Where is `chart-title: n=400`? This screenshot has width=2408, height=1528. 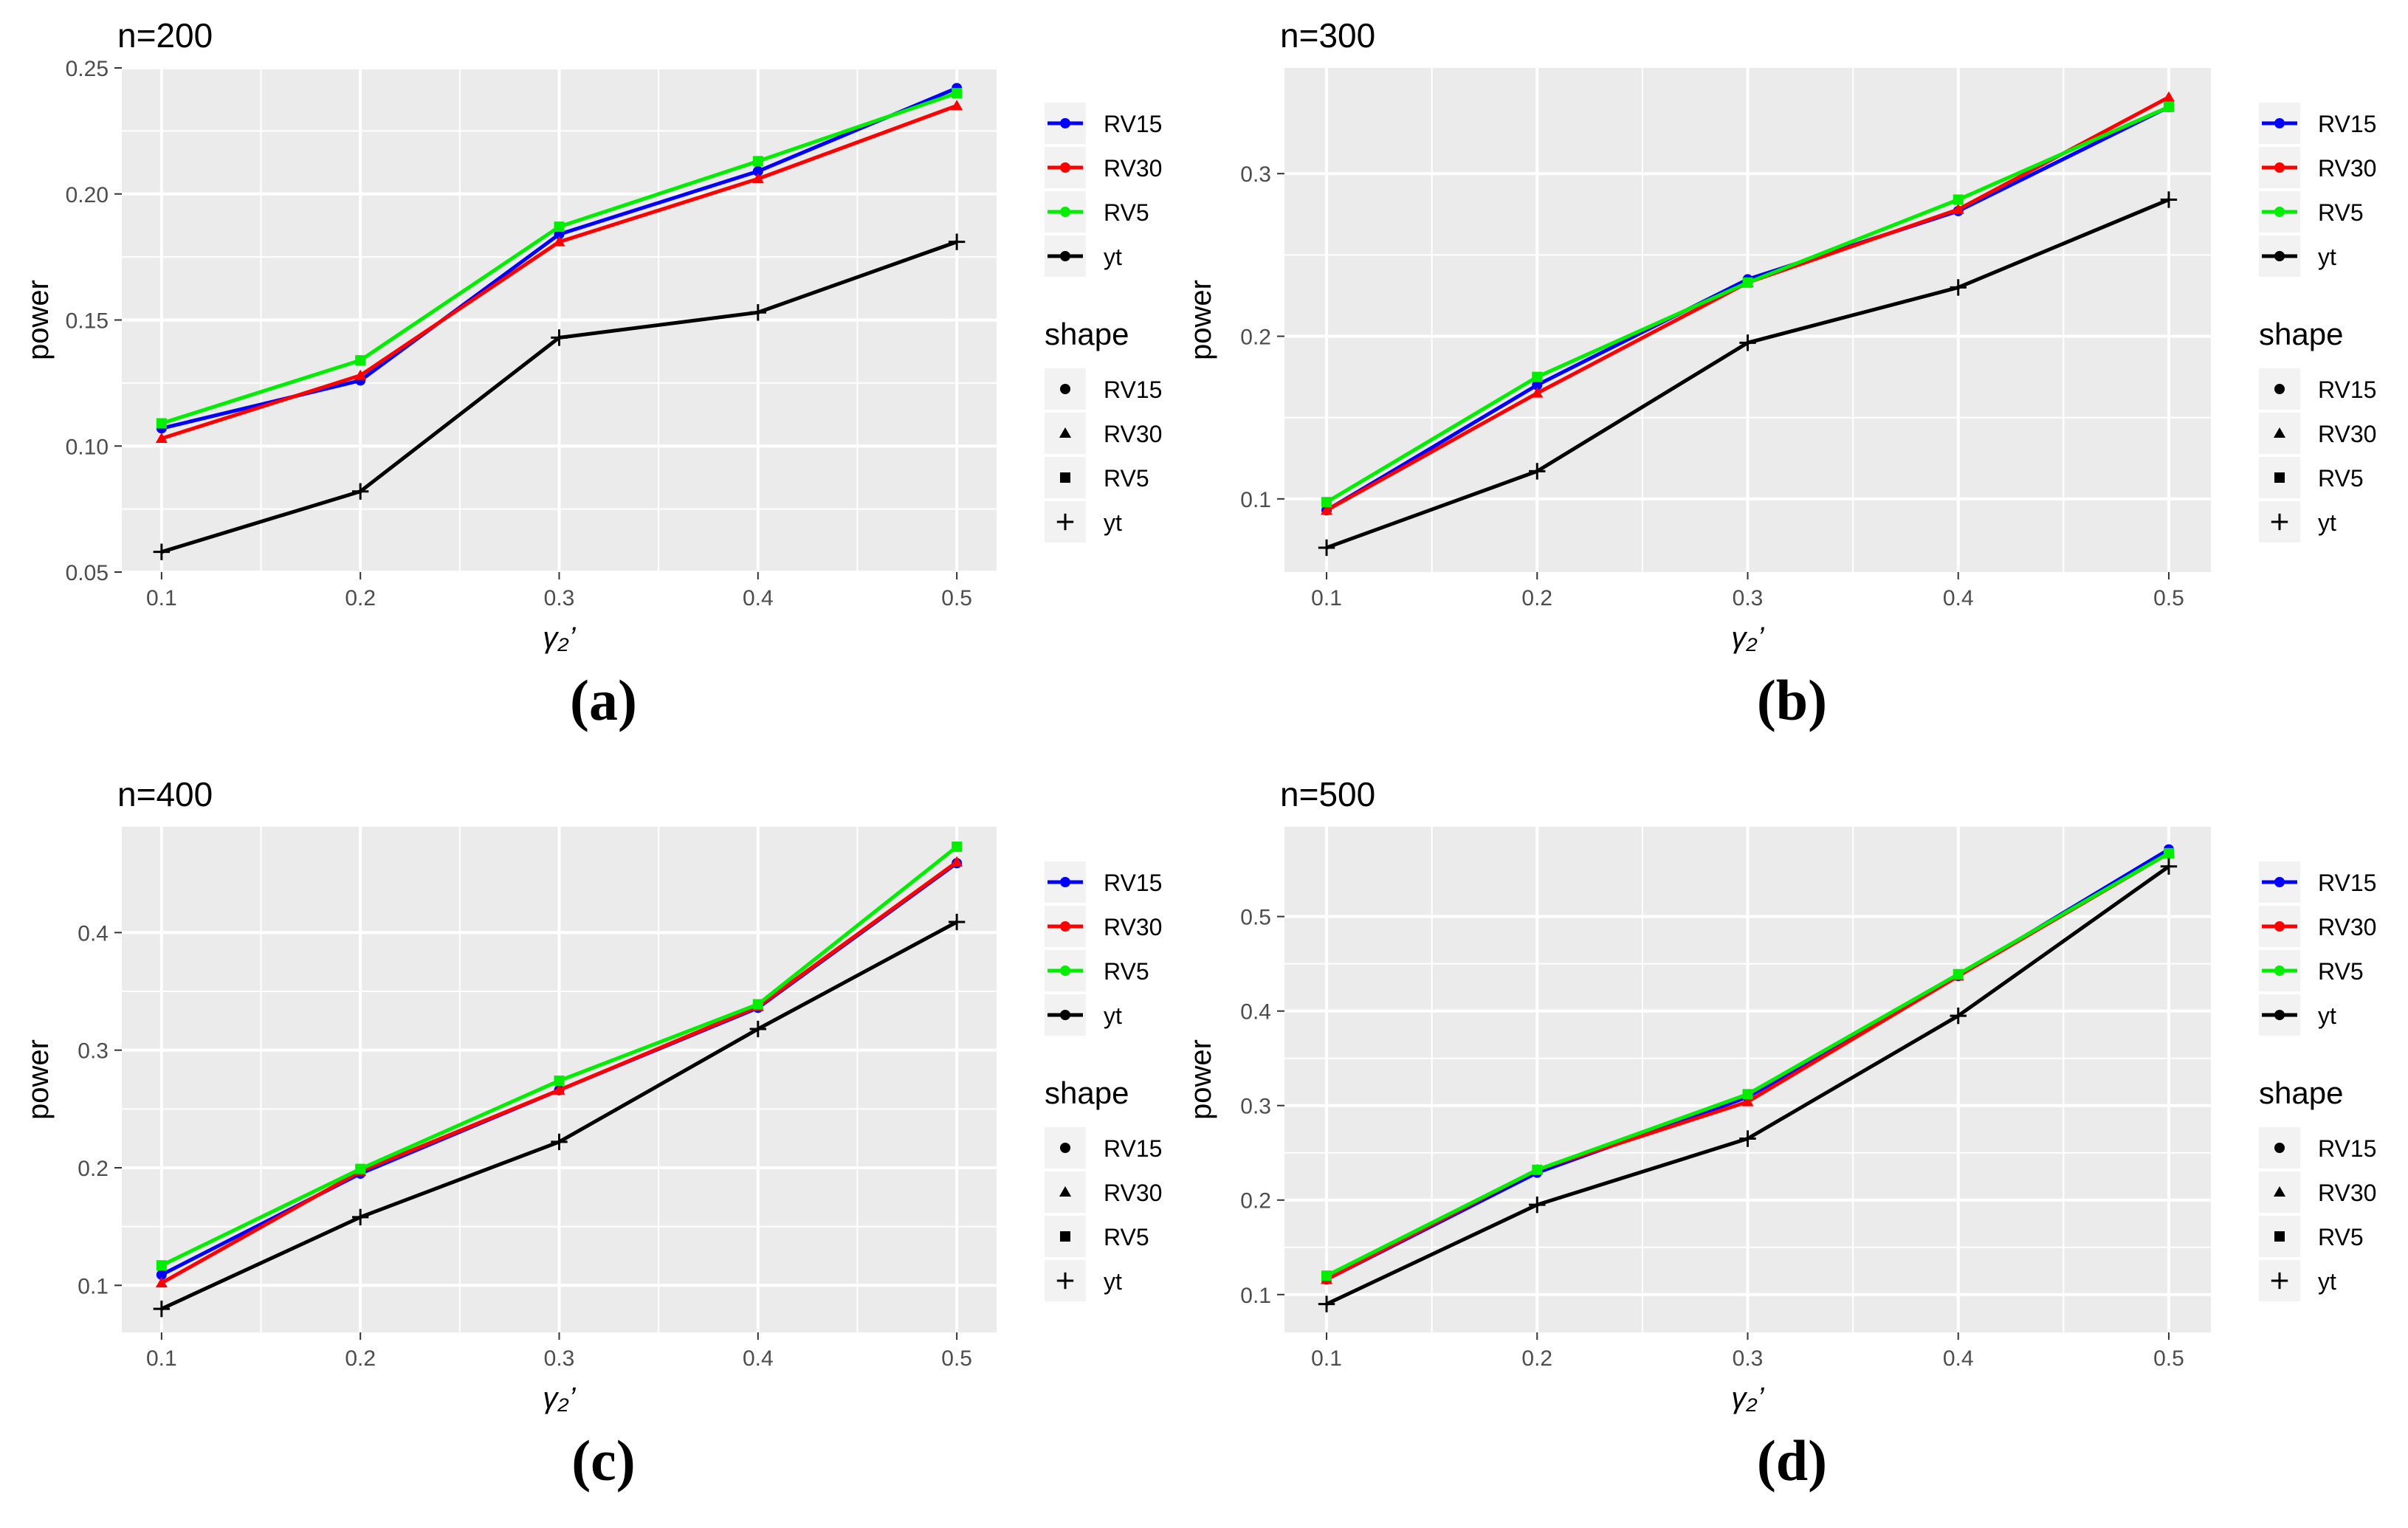 chart-title: n=400 is located at coordinates (165, 794).